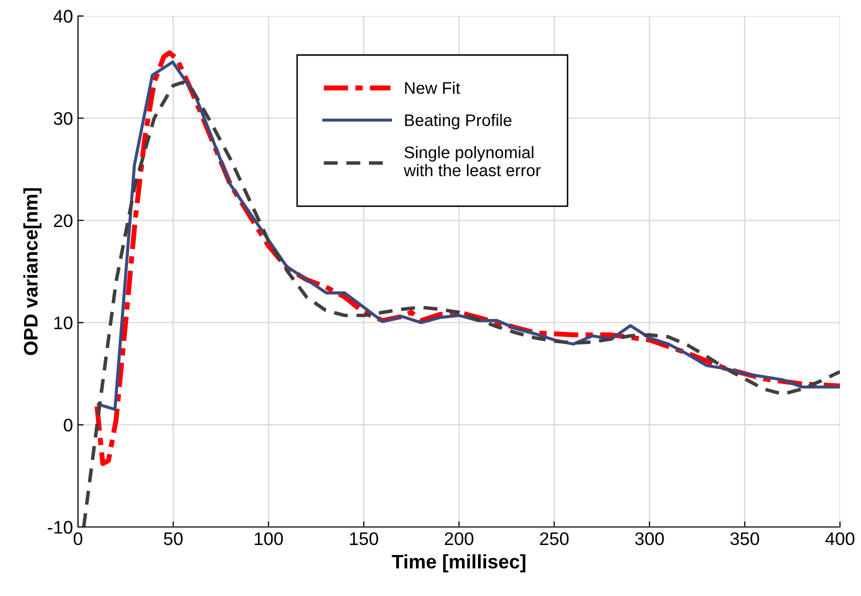 This screenshot has height=596, width=861. I want to click on x-tick-label: 50, so click(173, 539).